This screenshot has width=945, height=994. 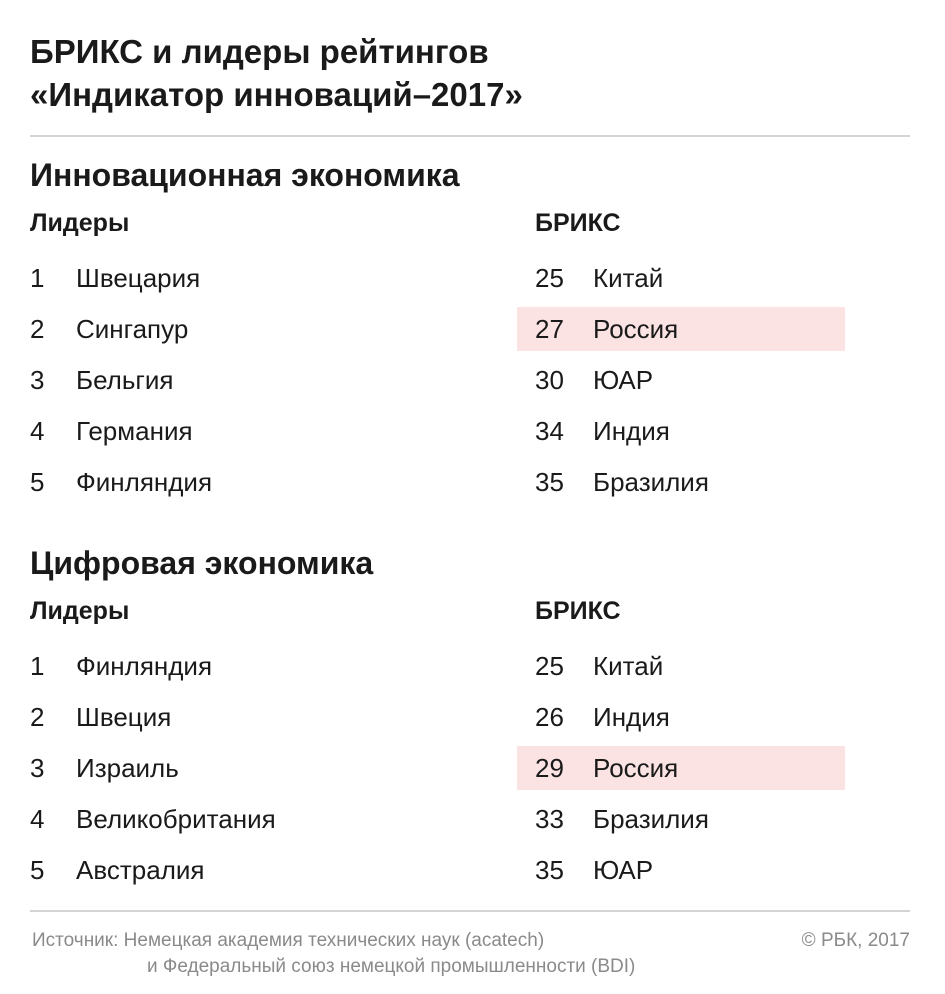 I want to click on section-title: Инновационная экономика, so click(x=245, y=175).